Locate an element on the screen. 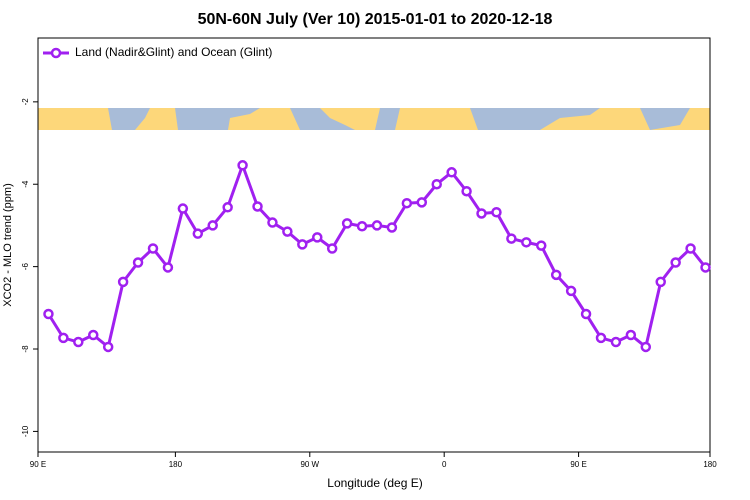 The image size is (750, 500). legend-label: Land (Nadir&Glint) and Ocean (Glint) is located at coordinates (173, 52).